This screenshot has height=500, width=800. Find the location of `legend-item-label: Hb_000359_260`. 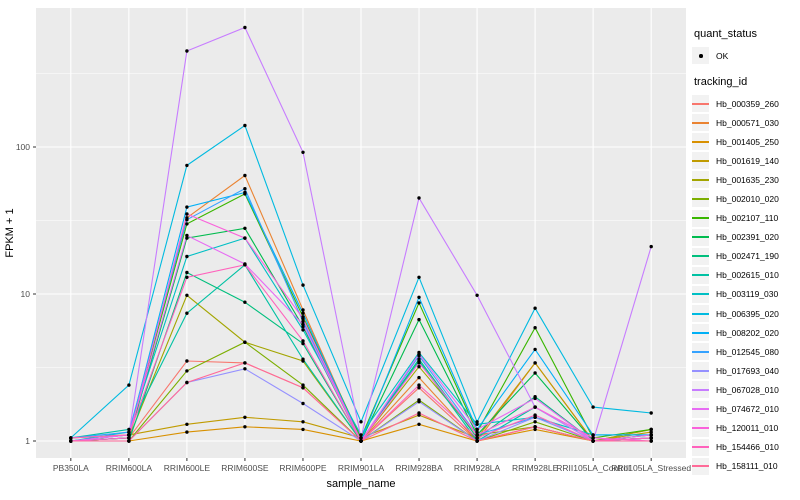

legend-item-label: Hb_000359_260 is located at coordinates (747, 103).